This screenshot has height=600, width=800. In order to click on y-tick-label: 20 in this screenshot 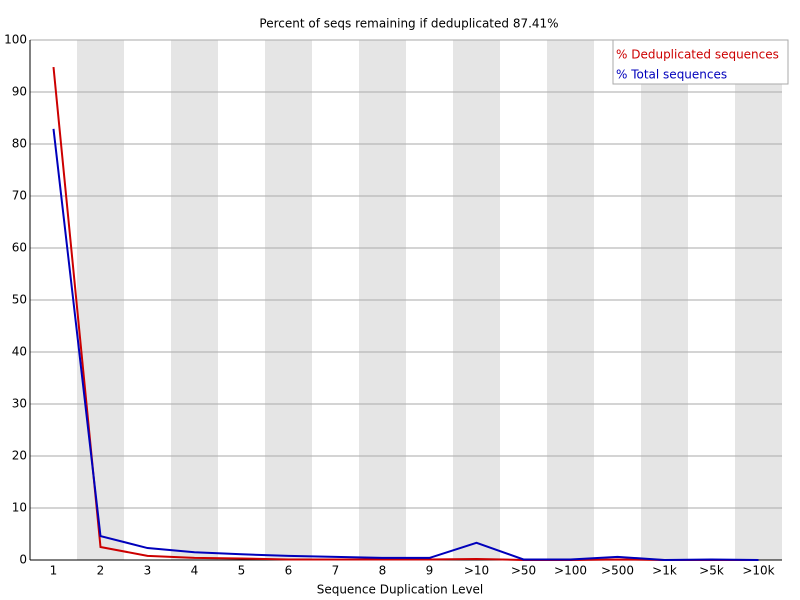, I will do `click(19, 456)`.